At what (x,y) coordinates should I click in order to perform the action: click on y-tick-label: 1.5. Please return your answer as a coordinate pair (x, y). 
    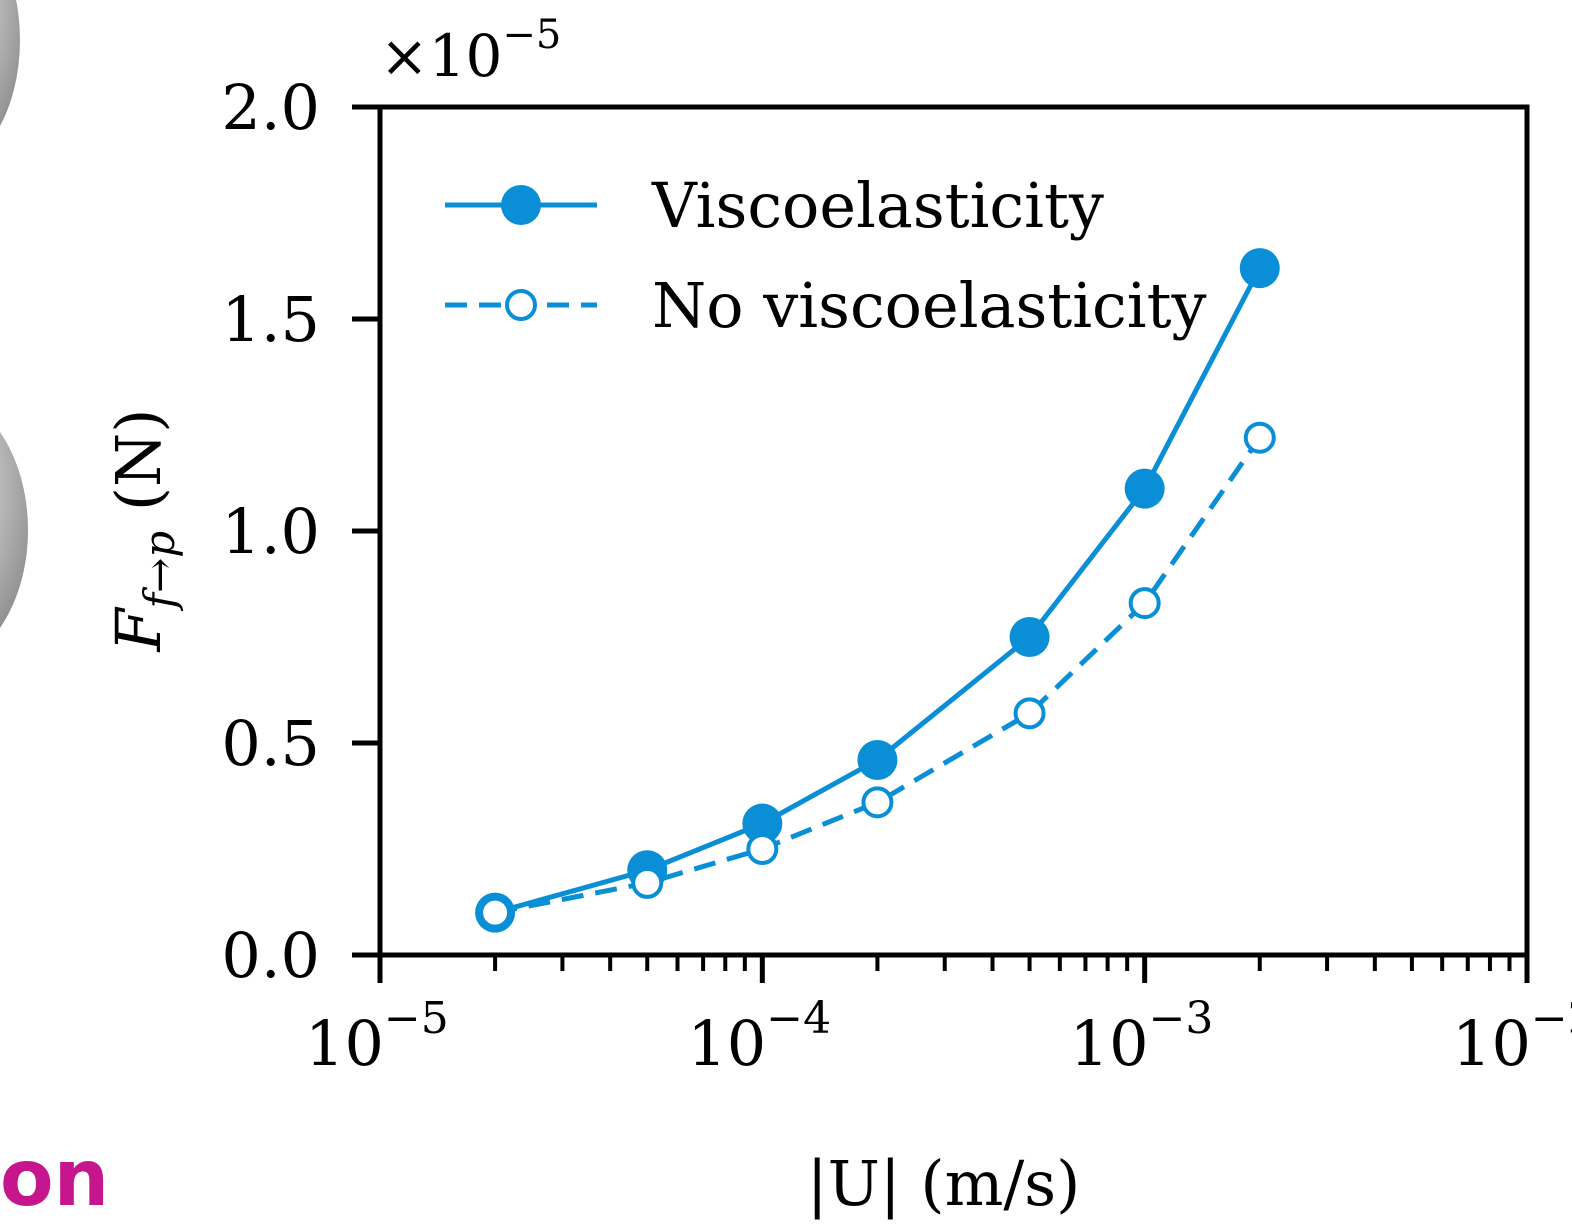
    Looking at the image, I should click on (270, 319).